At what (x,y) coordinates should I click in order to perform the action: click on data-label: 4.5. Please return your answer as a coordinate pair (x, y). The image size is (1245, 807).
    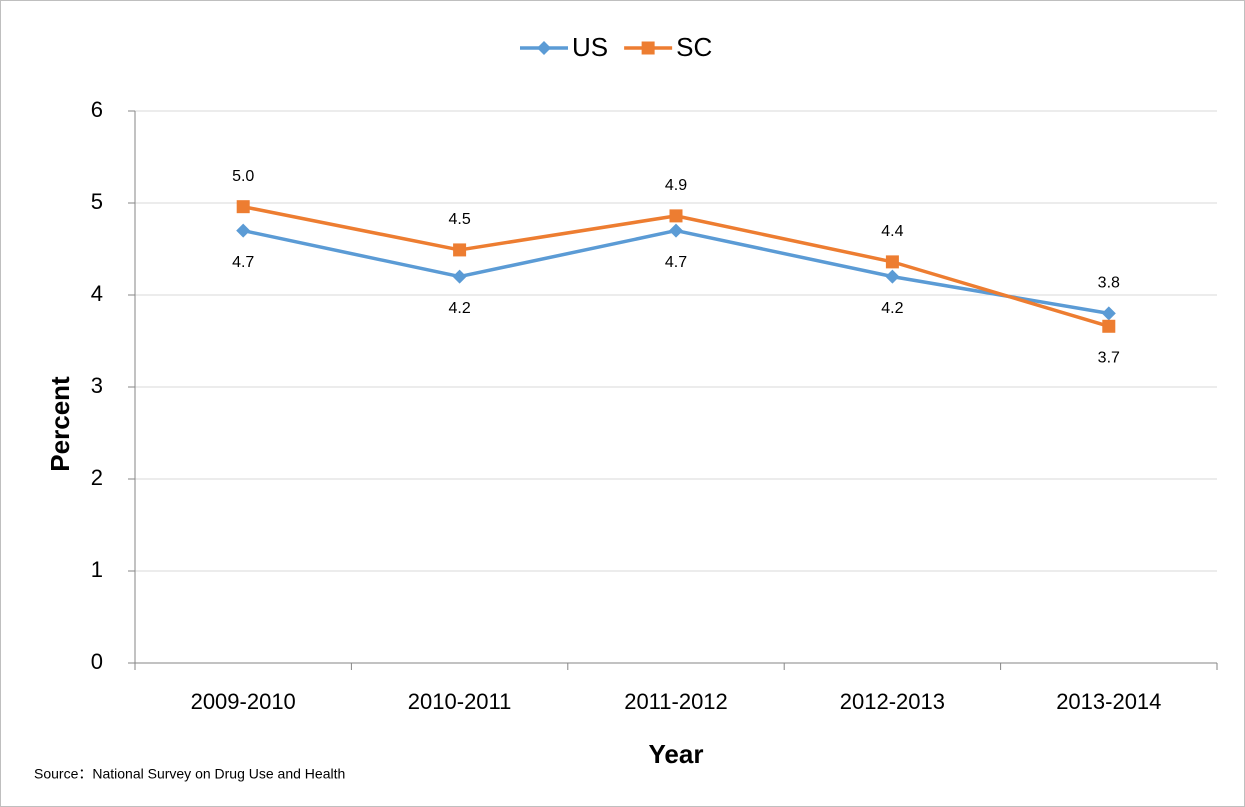
    Looking at the image, I should click on (459, 219).